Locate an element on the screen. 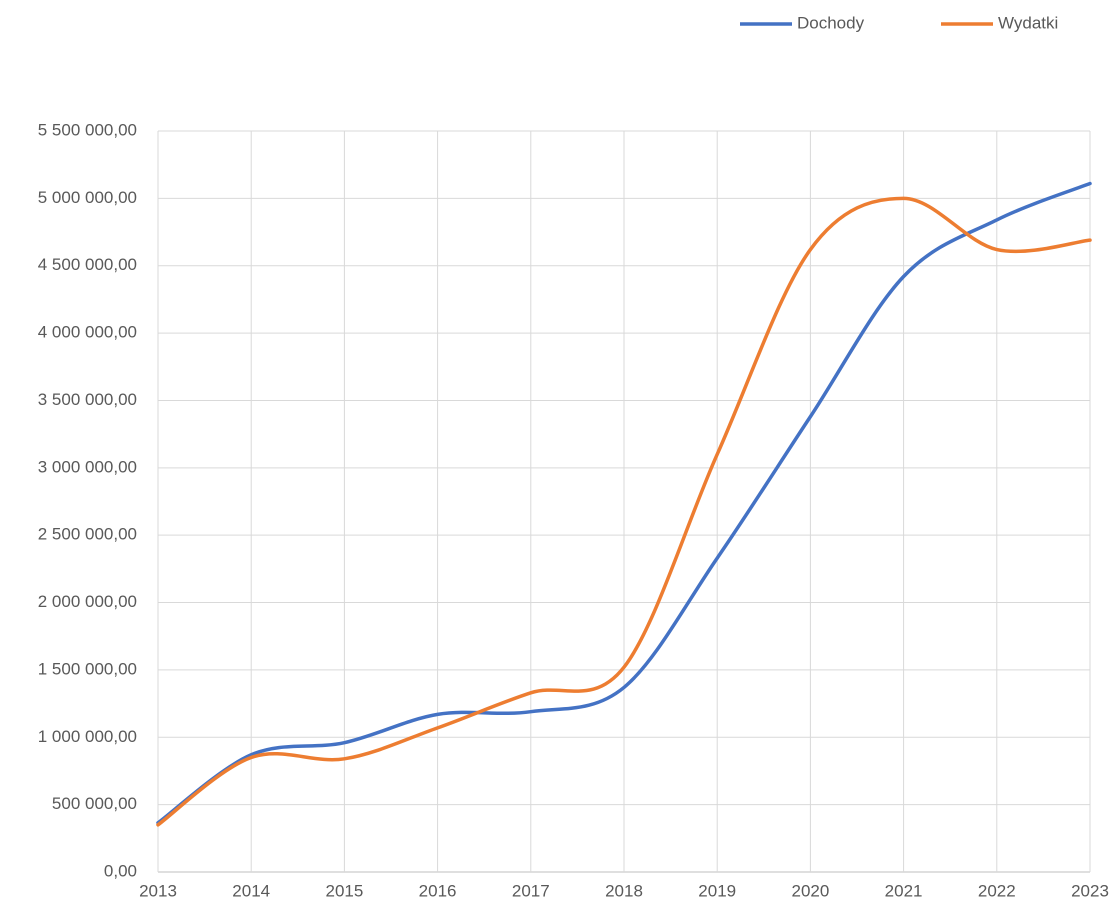 The height and width of the screenshot is (914, 1116). x-tick-label: 2021 is located at coordinates (904, 890).